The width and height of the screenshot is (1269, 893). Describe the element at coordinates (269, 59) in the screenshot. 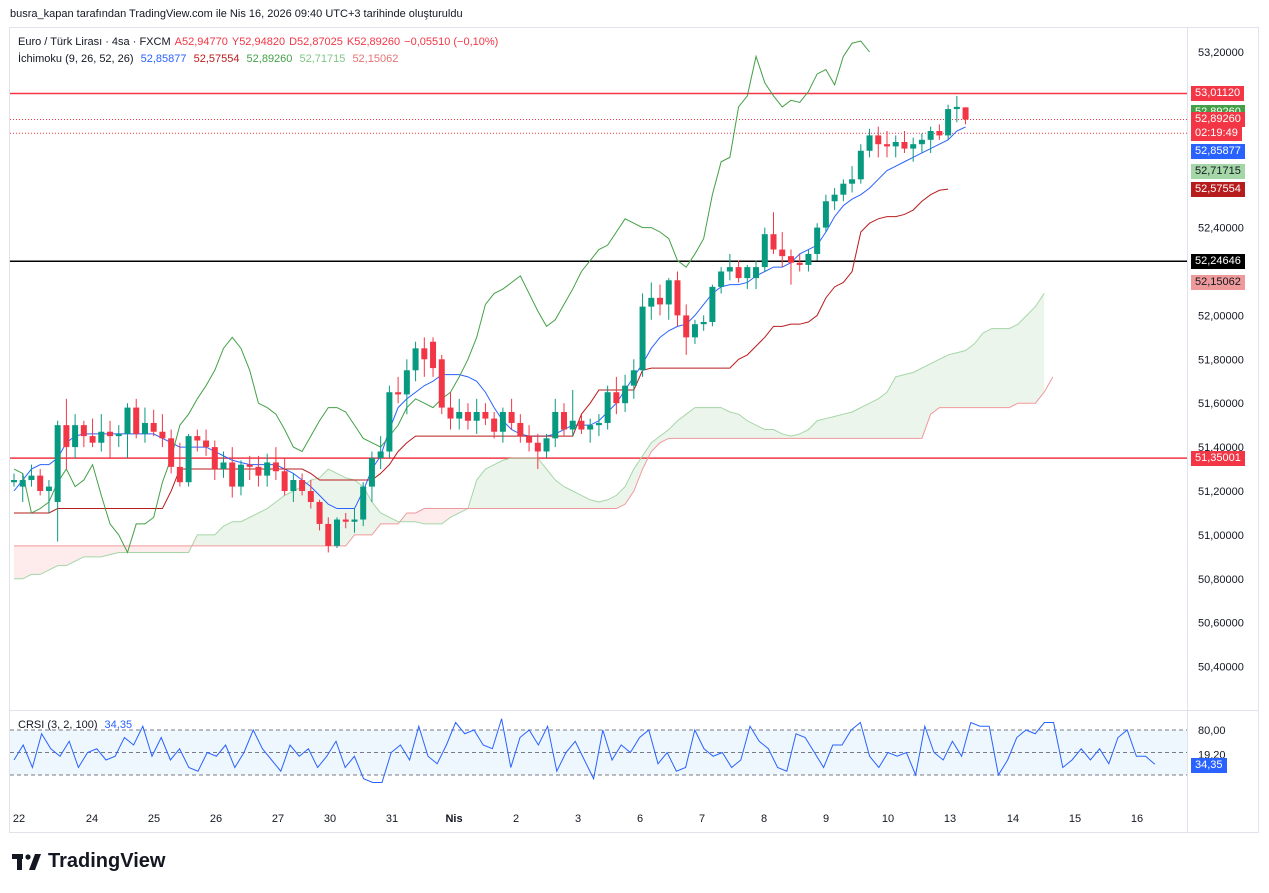

I see `chikou-value: 52,89260` at that location.